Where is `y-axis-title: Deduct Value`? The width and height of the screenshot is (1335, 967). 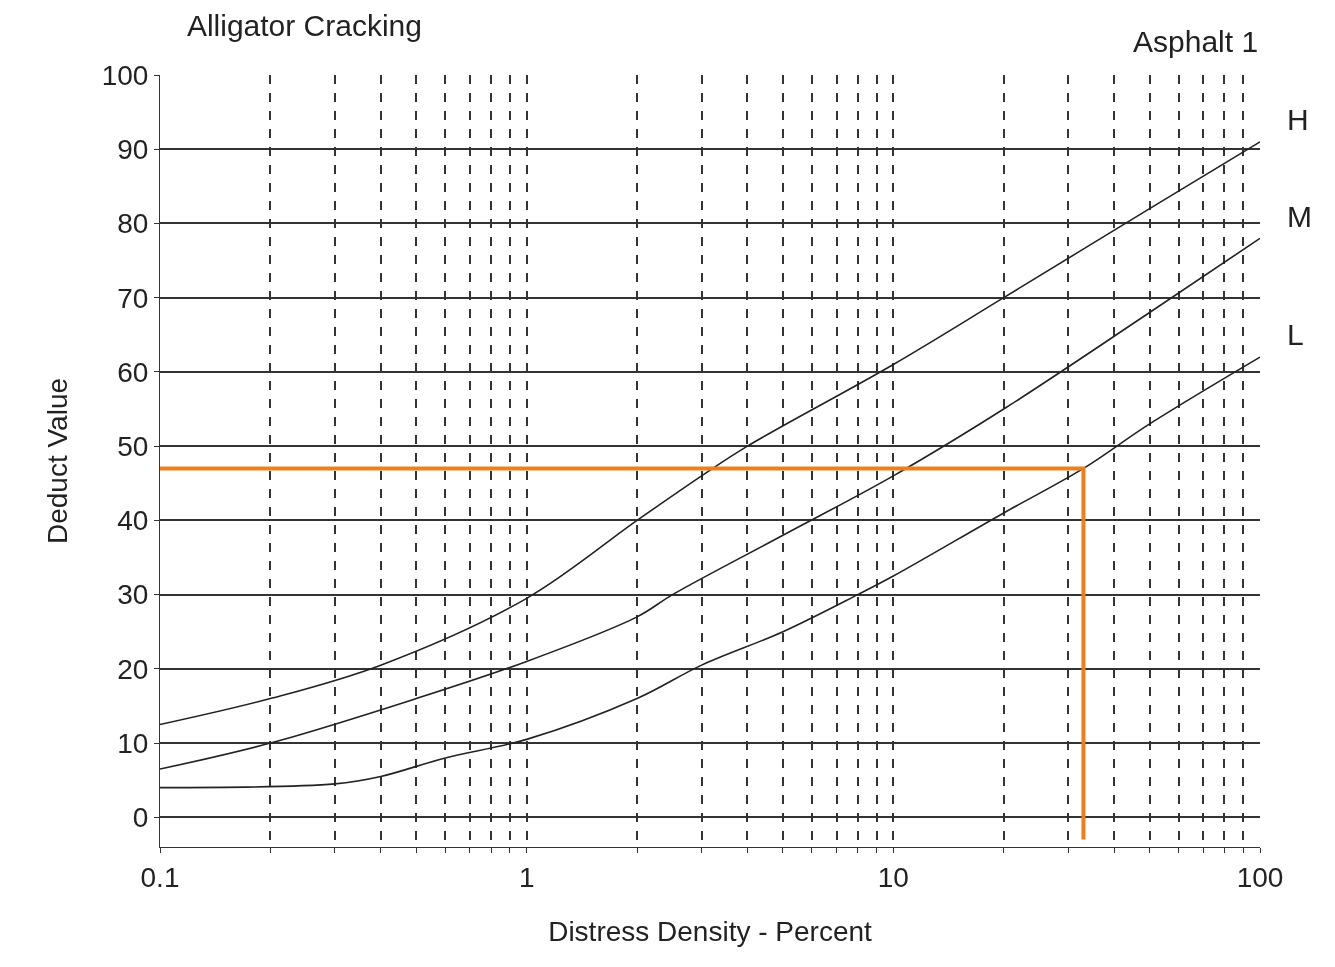 y-axis-title: Deduct Value is located at coordinates (58, 461).